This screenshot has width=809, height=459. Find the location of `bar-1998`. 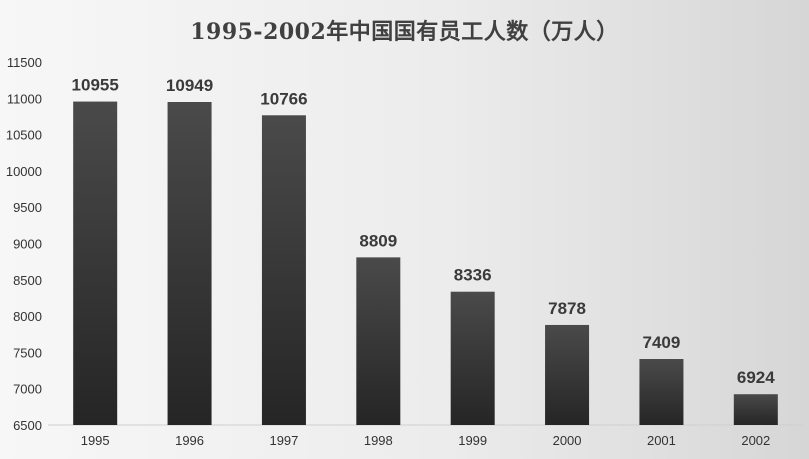

bar-1998 is located at coordinates (378, 341).